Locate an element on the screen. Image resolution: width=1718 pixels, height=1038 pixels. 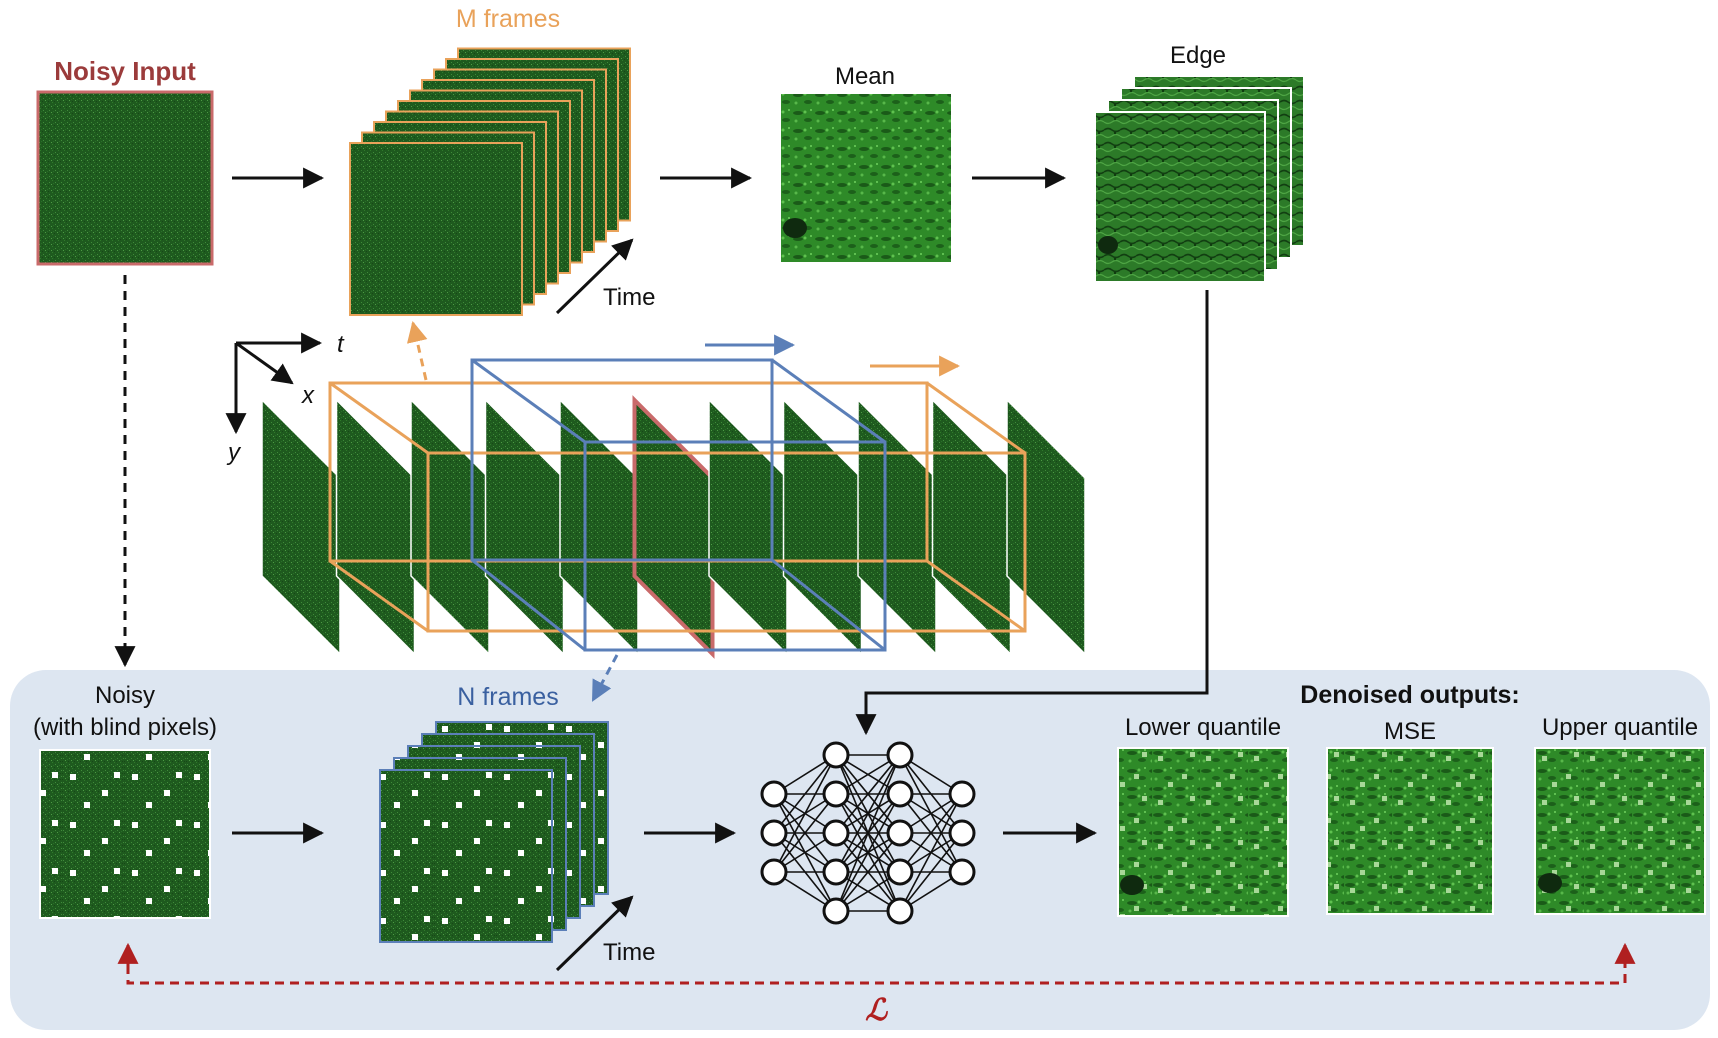
noisy-blind-image is located at coordinates (125, 834).